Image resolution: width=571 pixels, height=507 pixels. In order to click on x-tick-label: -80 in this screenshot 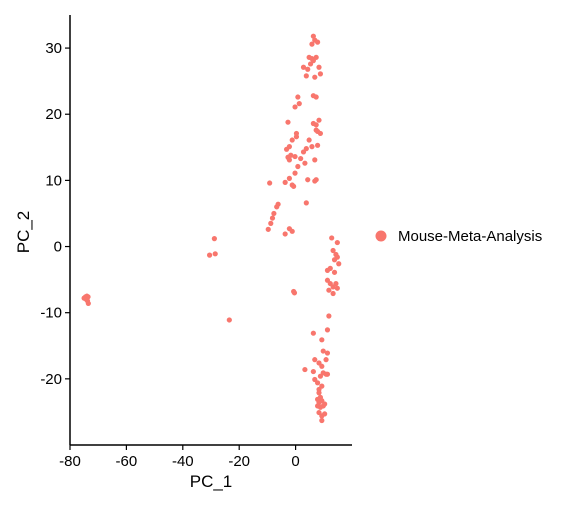, I will do `click(70, 461)`.